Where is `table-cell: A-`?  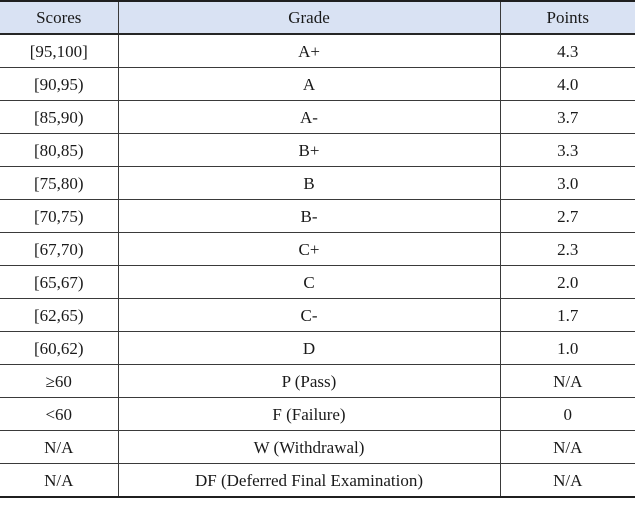 table-cell: A- is located at coordinates (309, 117).